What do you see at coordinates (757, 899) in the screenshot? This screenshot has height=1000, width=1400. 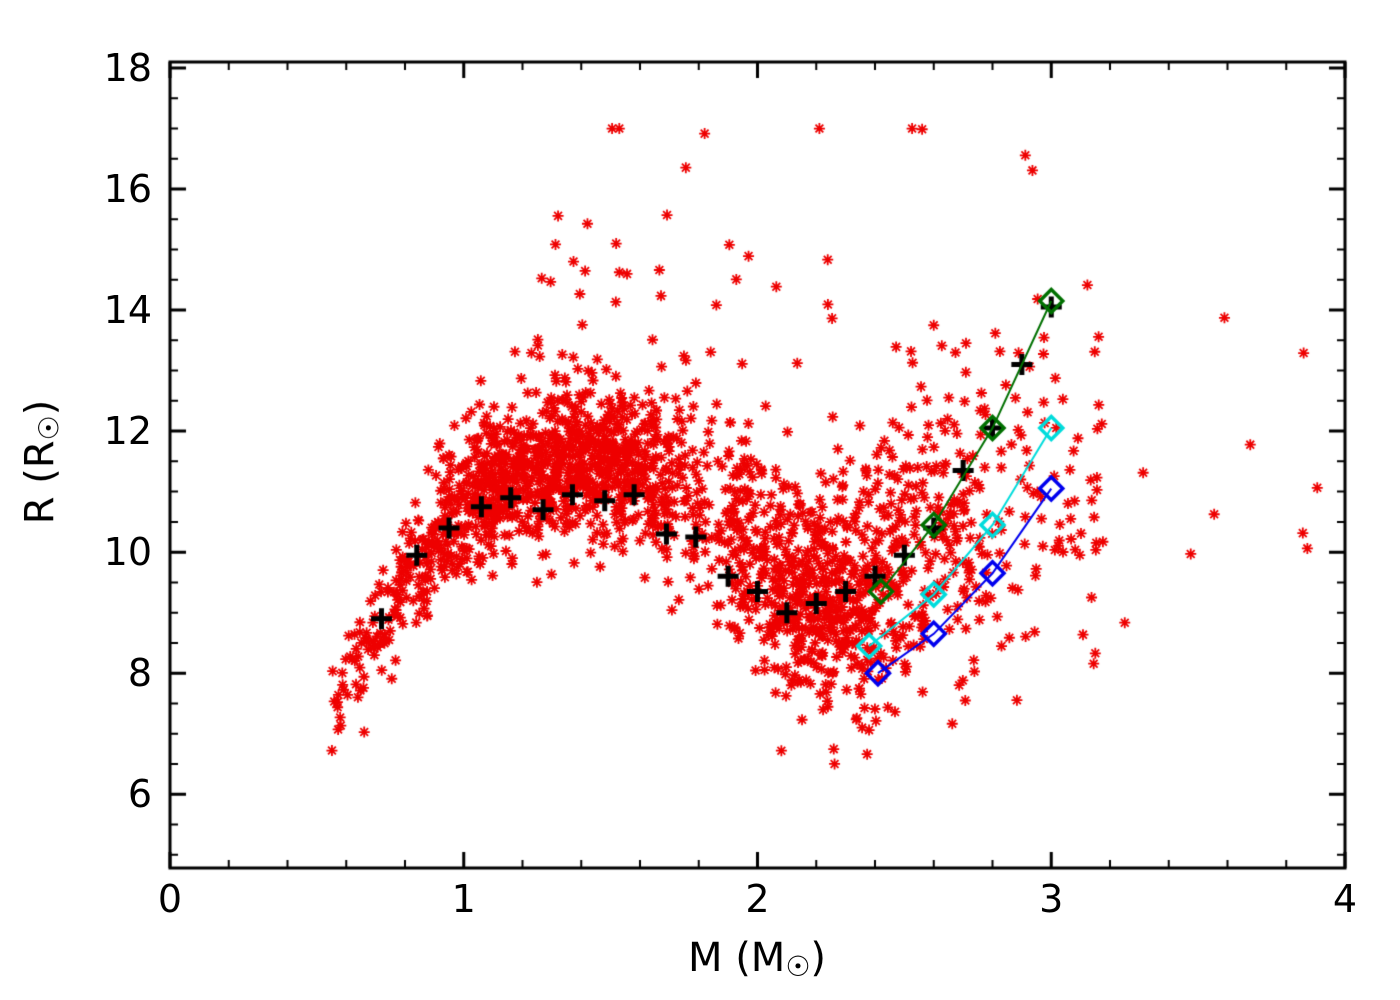 I see `x-tick-label: 2` at bounding box center [757, 899].